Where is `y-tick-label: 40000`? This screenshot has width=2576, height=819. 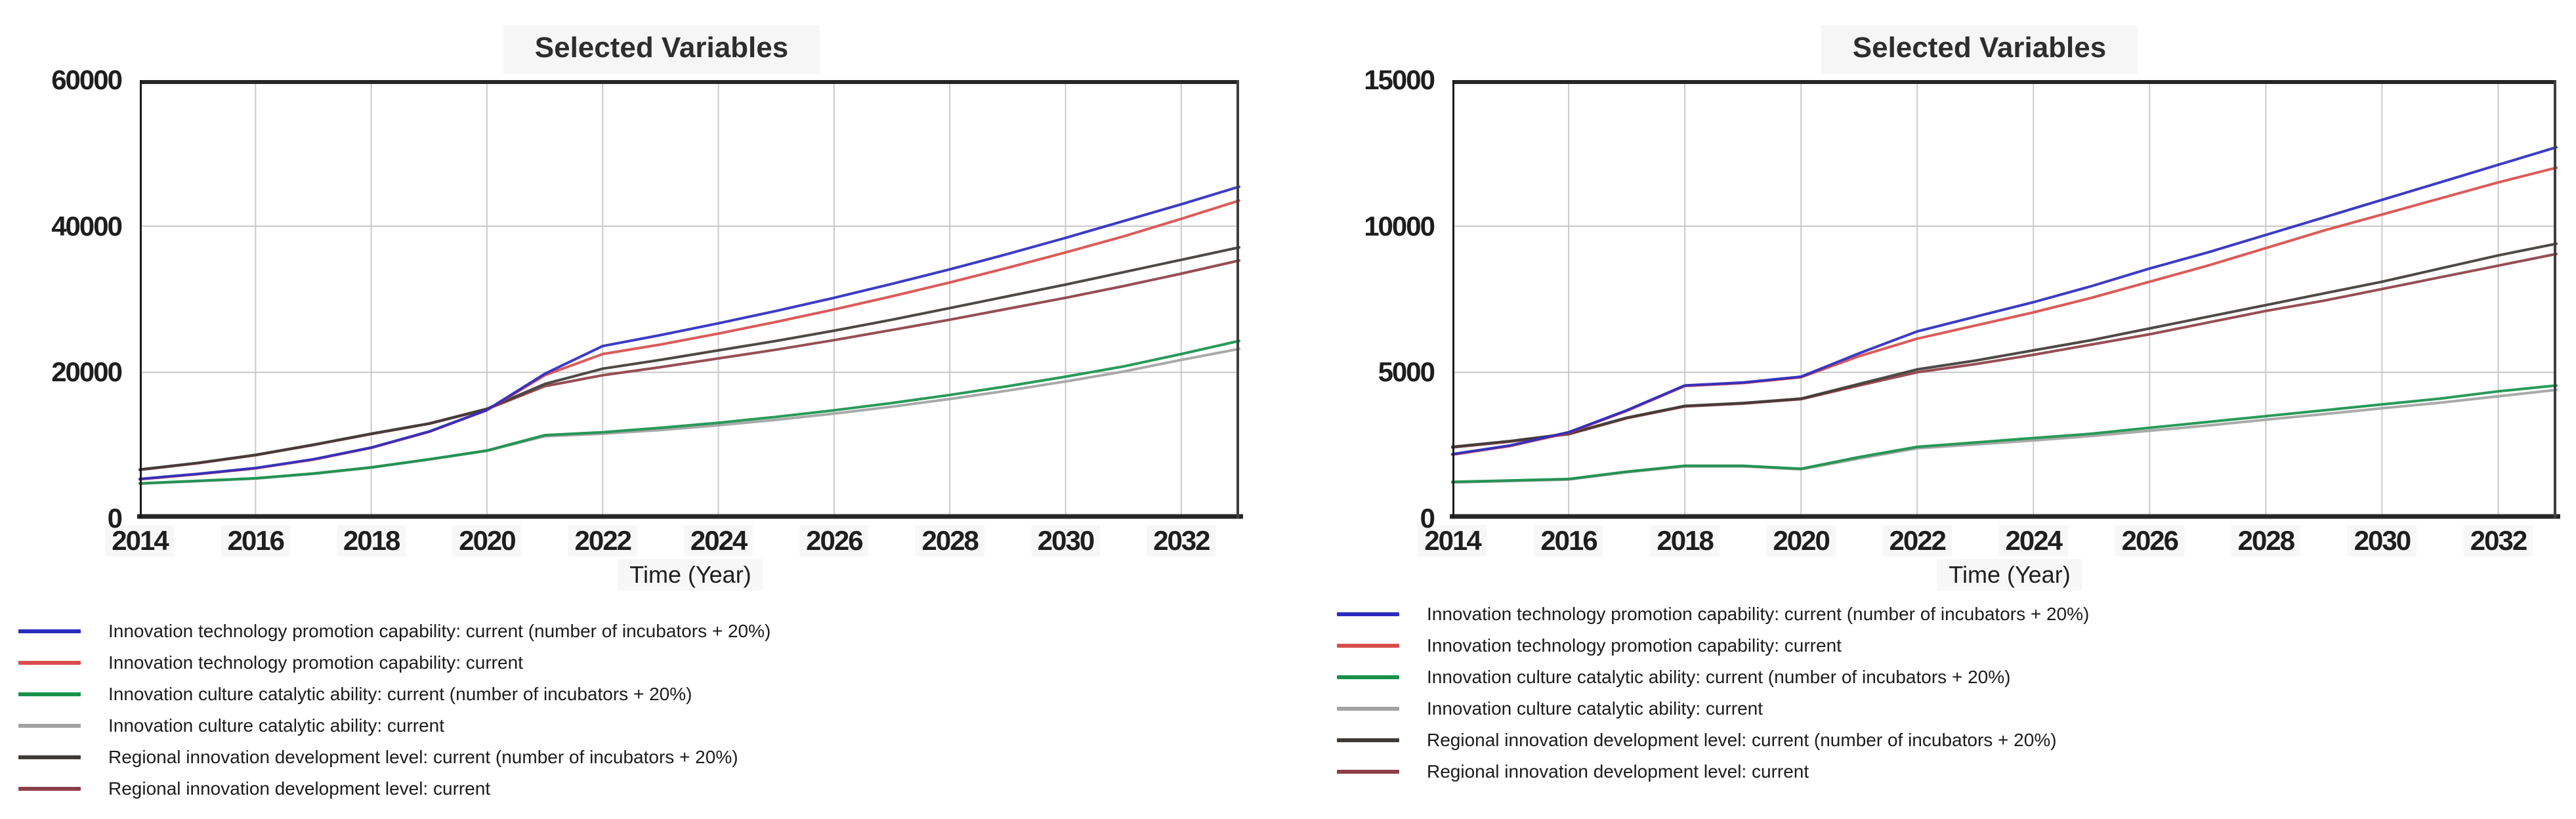
y-tick-label: 40000 is located at coordinates (87, 226).